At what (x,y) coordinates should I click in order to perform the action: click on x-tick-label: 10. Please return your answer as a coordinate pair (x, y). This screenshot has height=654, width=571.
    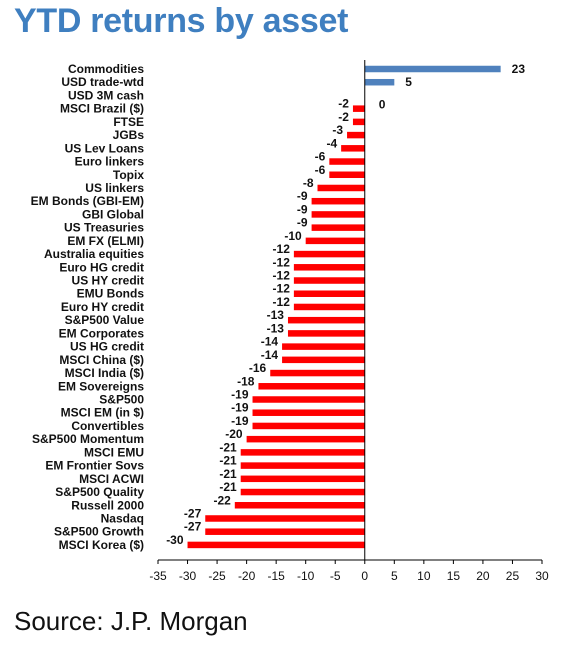
    Looking at the image, I should click on (424, 576).